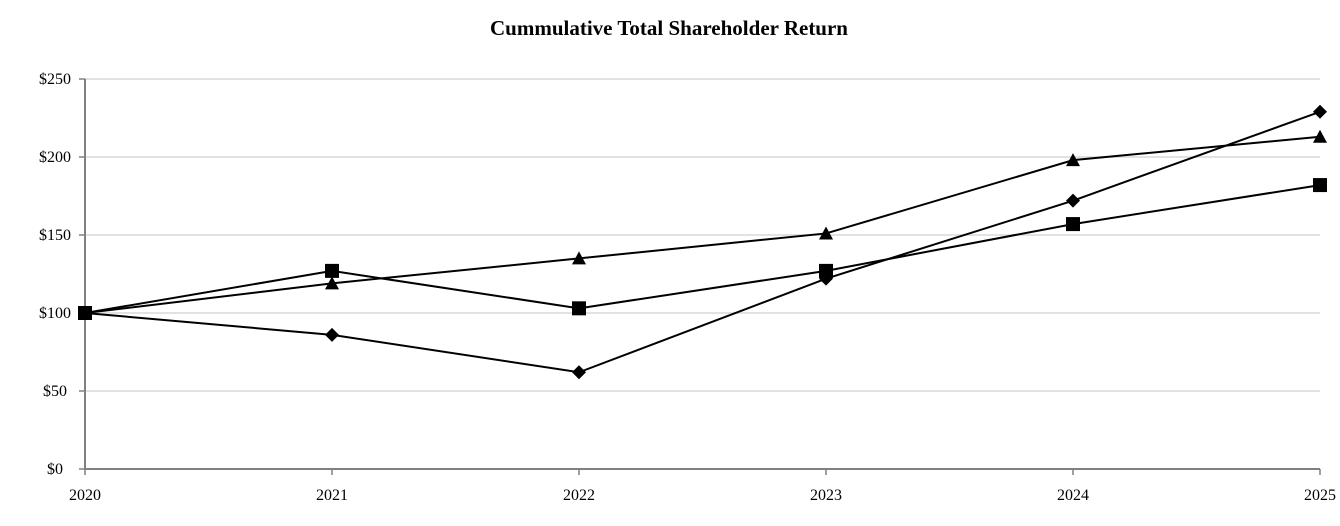 This screenshot has height=526, width=1340. Describe the element at coordinates (85, 495) in the screenshot. I see `x-tick-label: 2020` at that location.